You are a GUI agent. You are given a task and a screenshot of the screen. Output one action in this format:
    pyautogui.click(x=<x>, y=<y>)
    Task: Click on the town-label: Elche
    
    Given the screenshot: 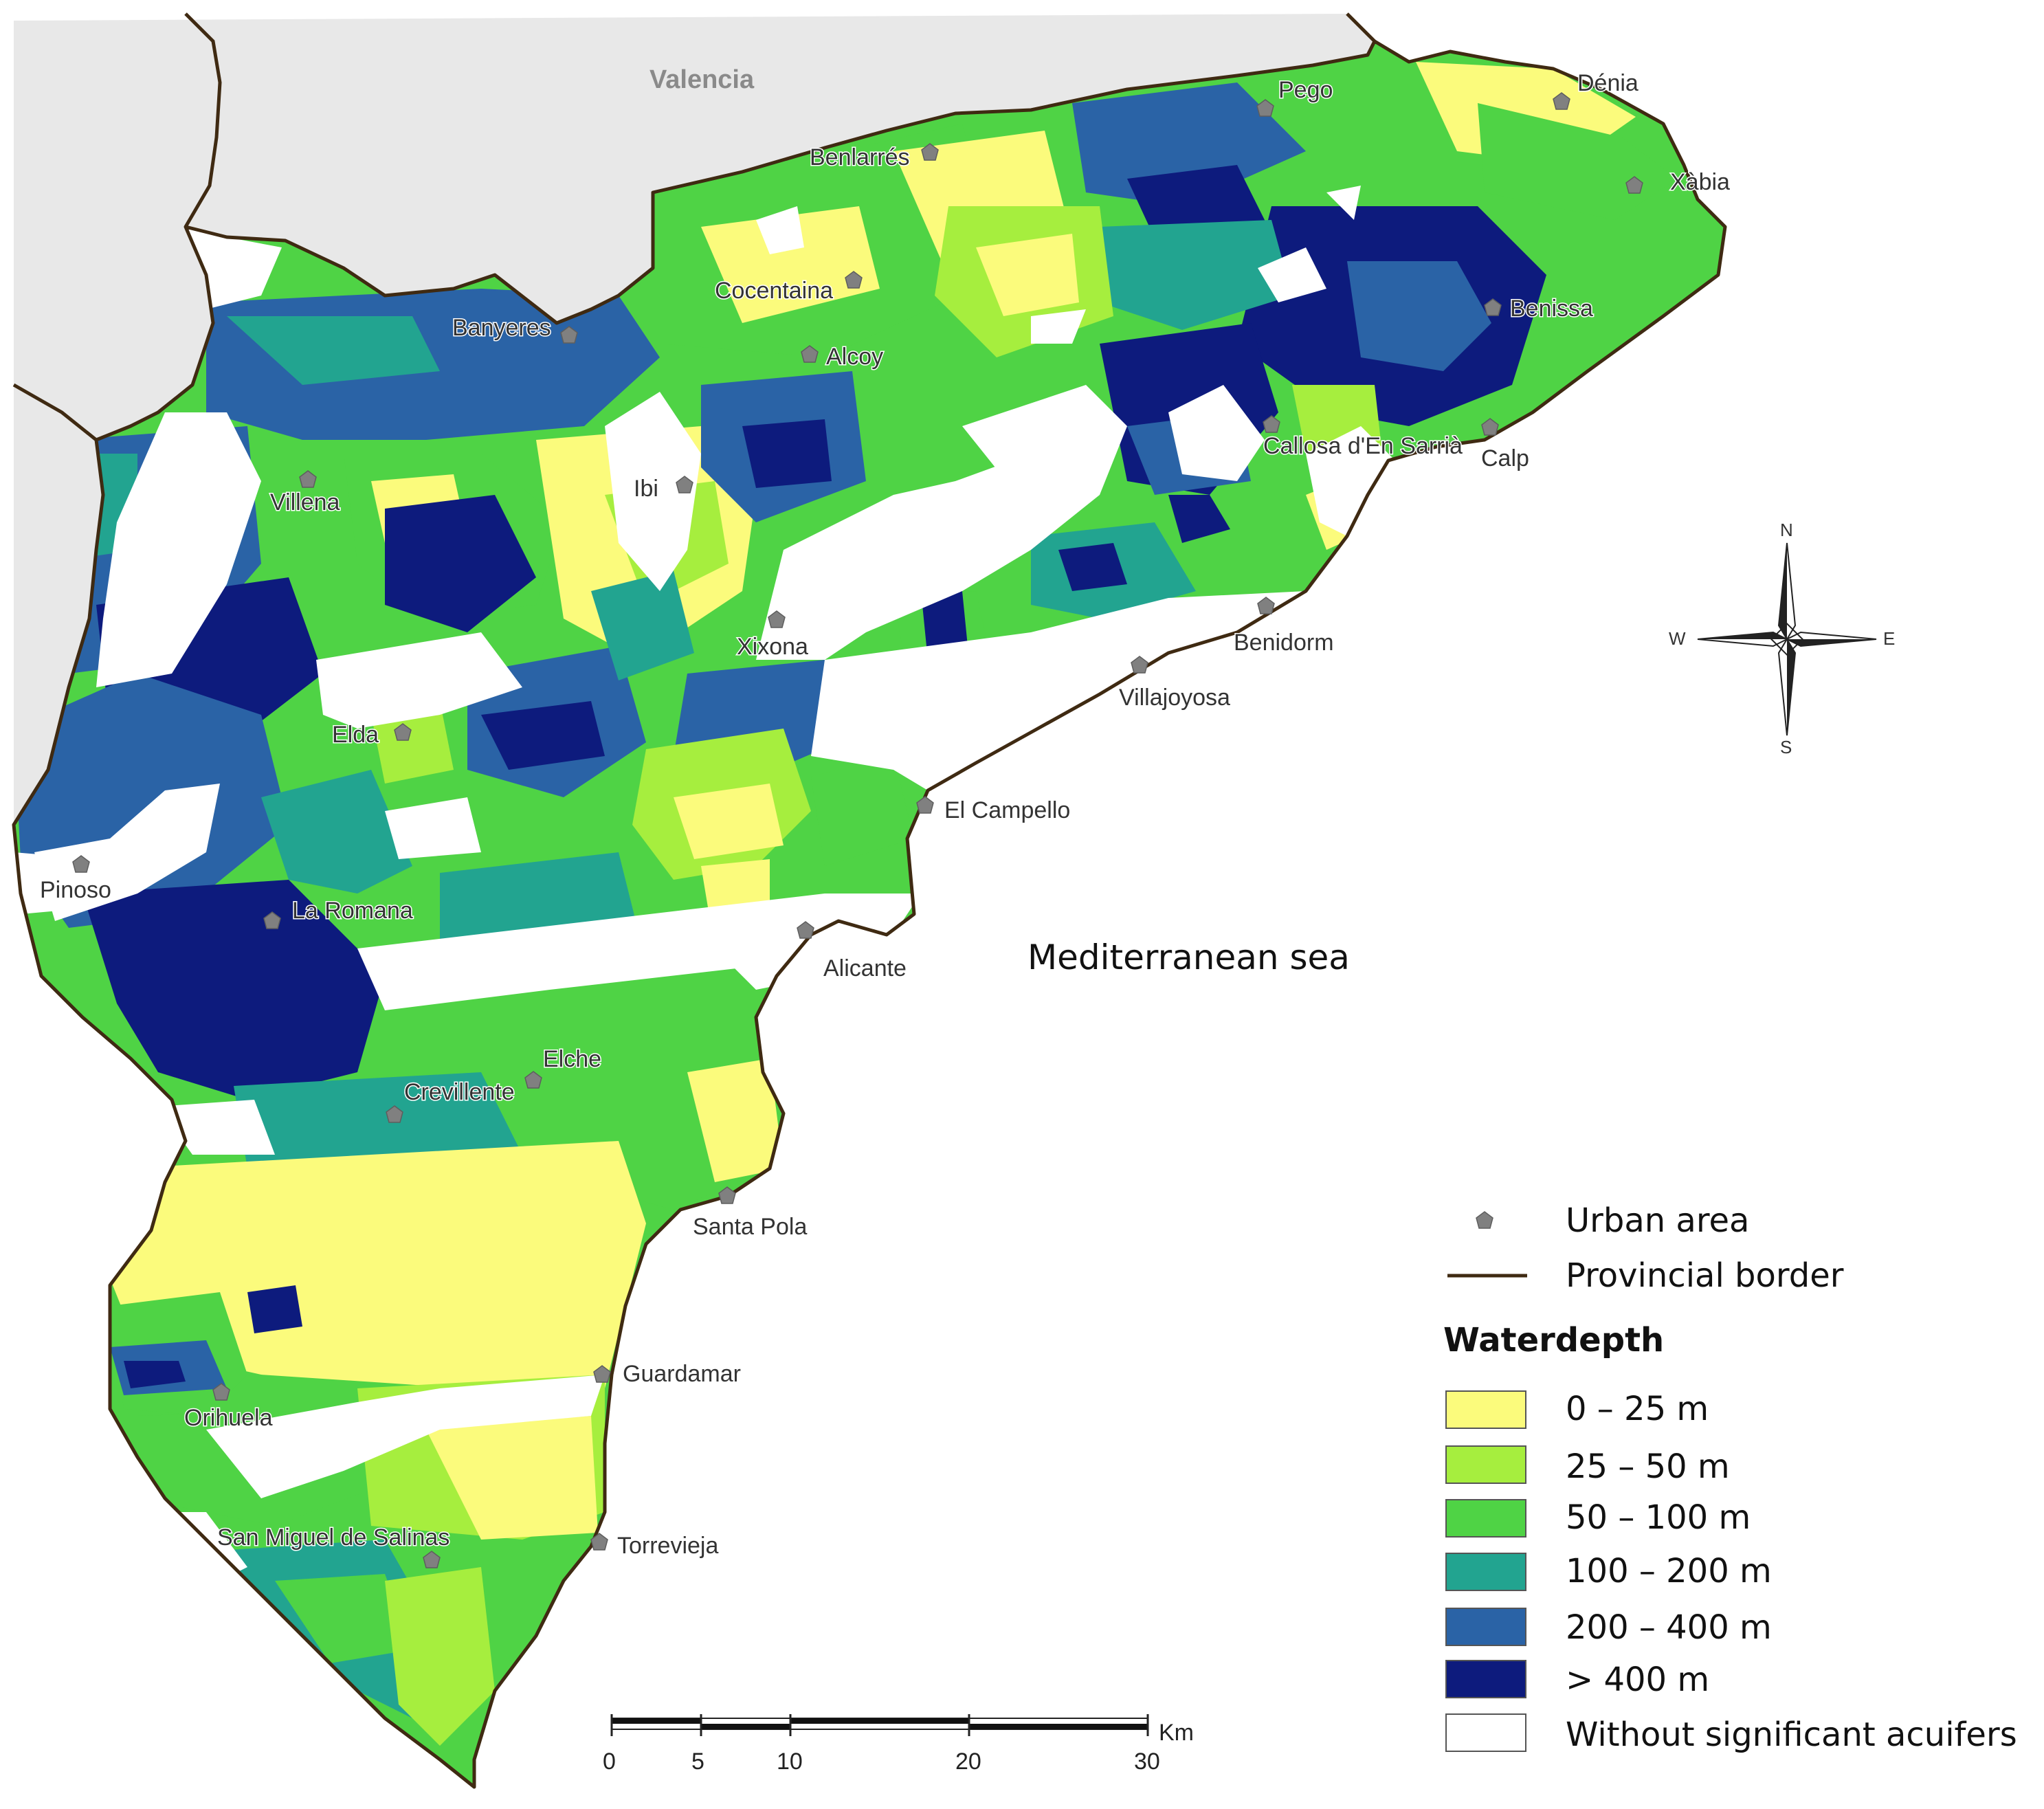 What is the action you would take?
    pyautogui.click(x=572, y=1059)
    